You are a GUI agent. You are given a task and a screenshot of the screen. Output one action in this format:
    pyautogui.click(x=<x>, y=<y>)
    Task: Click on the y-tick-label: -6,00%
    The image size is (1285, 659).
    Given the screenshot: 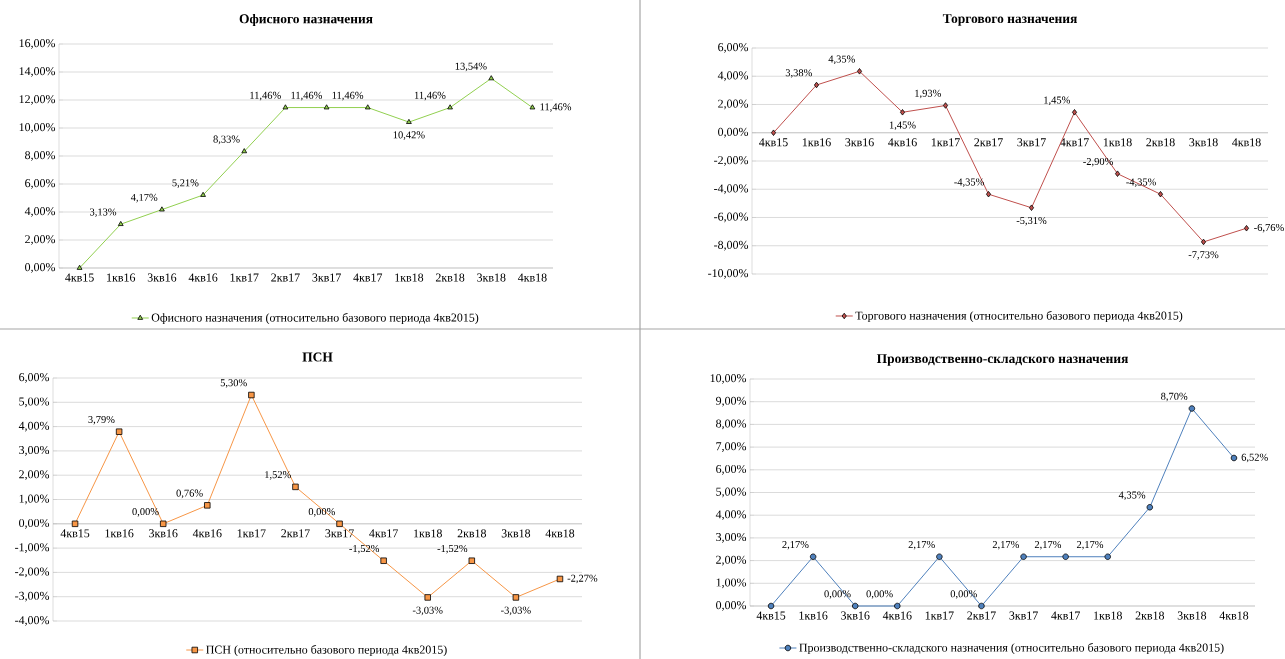 What is the action you would take?
    pyautogui.click(x=731, y=217)
    